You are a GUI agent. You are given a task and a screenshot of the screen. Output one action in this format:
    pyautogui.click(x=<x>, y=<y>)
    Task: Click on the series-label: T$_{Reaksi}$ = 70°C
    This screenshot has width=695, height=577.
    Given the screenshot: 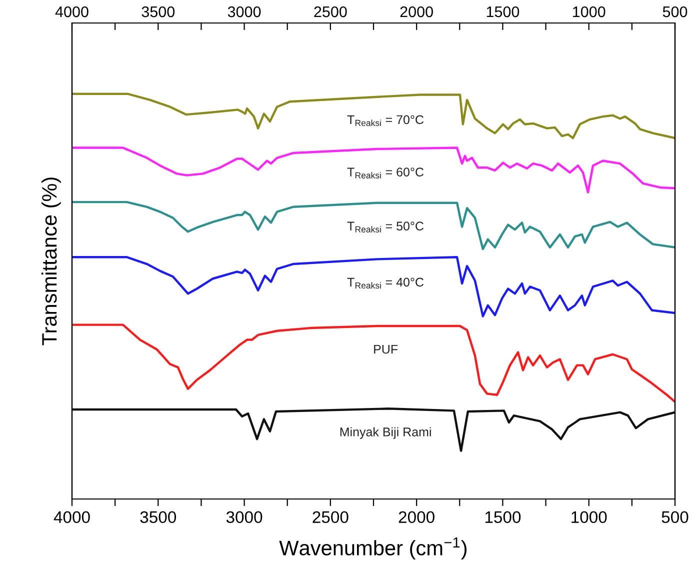 What is the action you would take?
    pyautogui.click(x=385, y=120)
    